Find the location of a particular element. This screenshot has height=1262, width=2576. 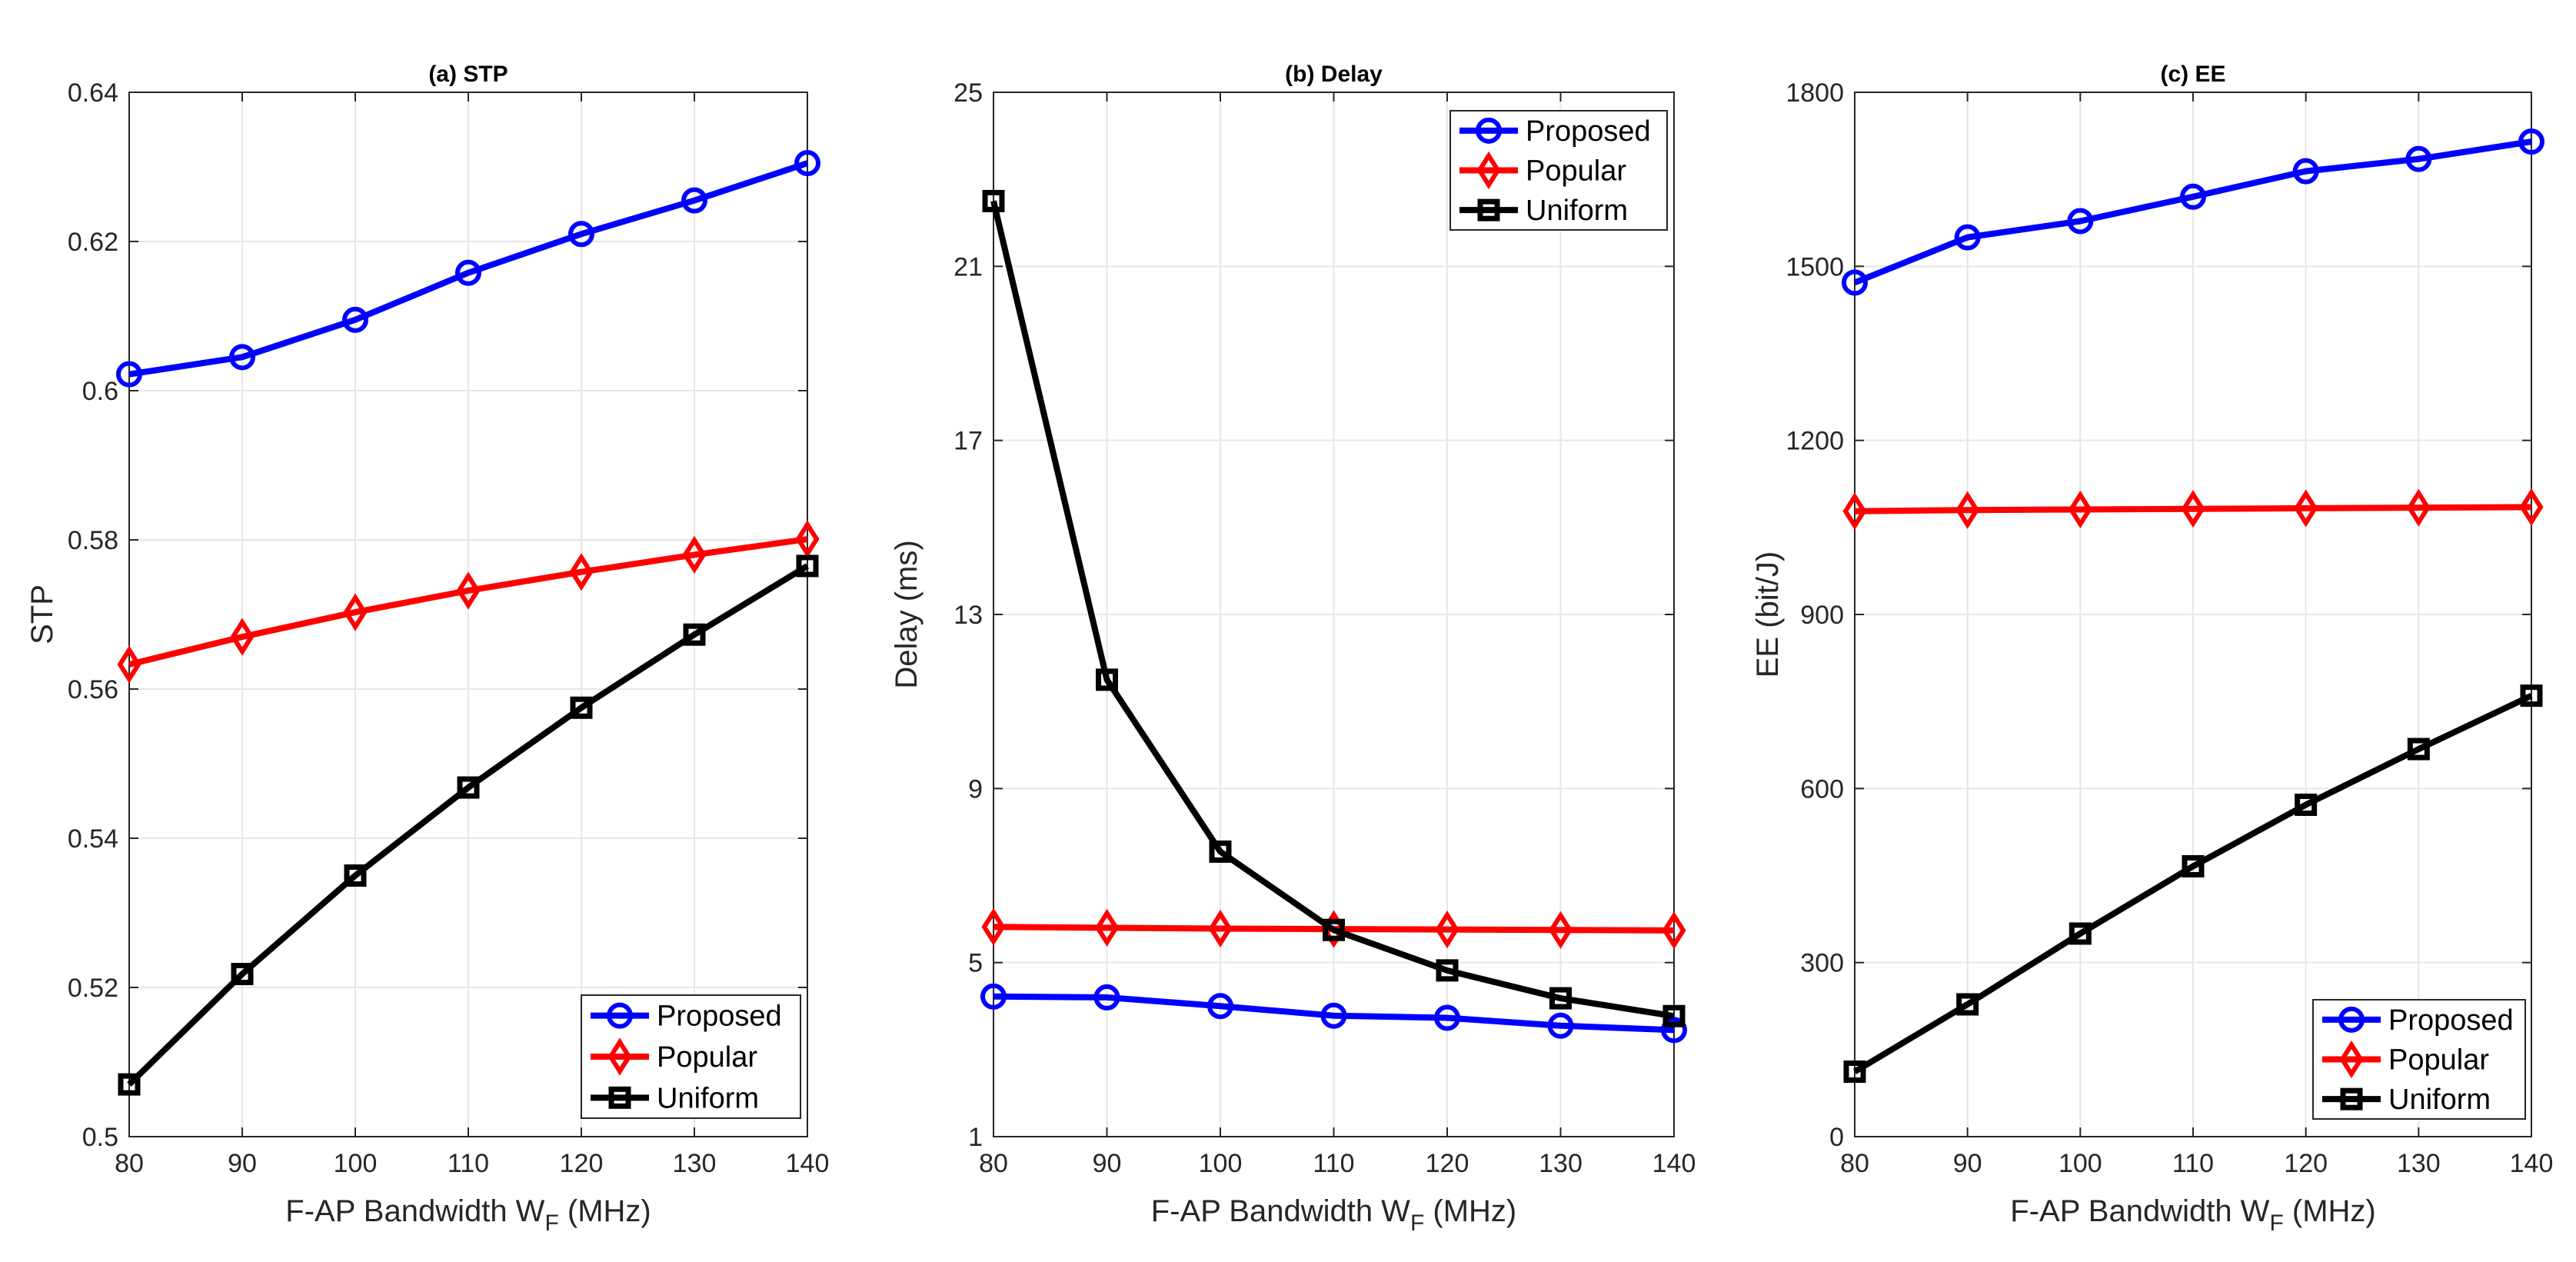

y-tick-label: 13 is located at coordinates (969, 615).